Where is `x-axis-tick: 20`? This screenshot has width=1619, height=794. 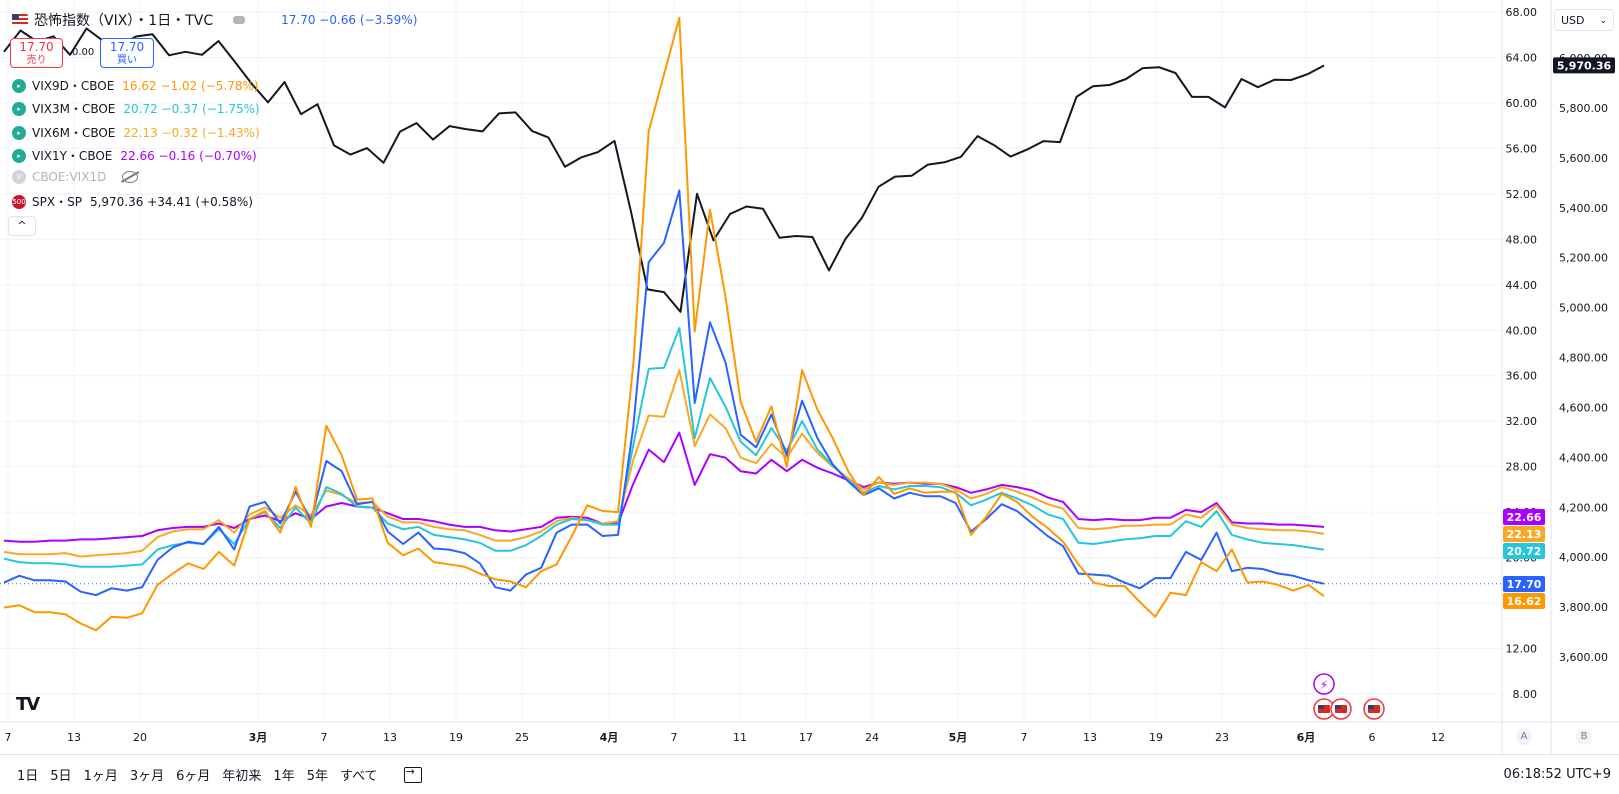
x-axis-tick: 20 is located at coordinates (140, 737).